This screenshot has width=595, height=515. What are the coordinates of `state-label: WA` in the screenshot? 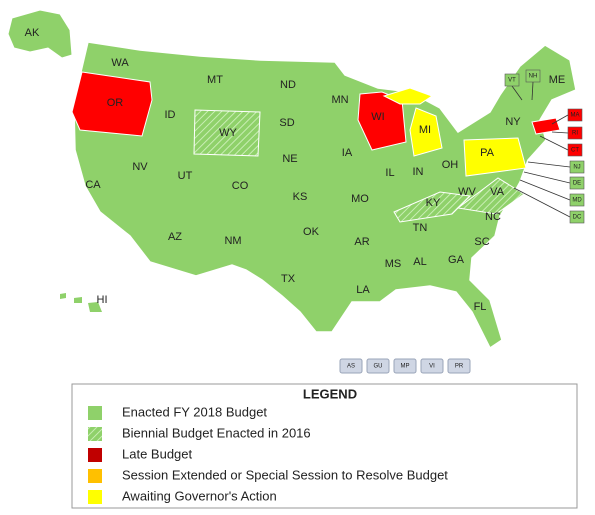 It's located at (120, 63).